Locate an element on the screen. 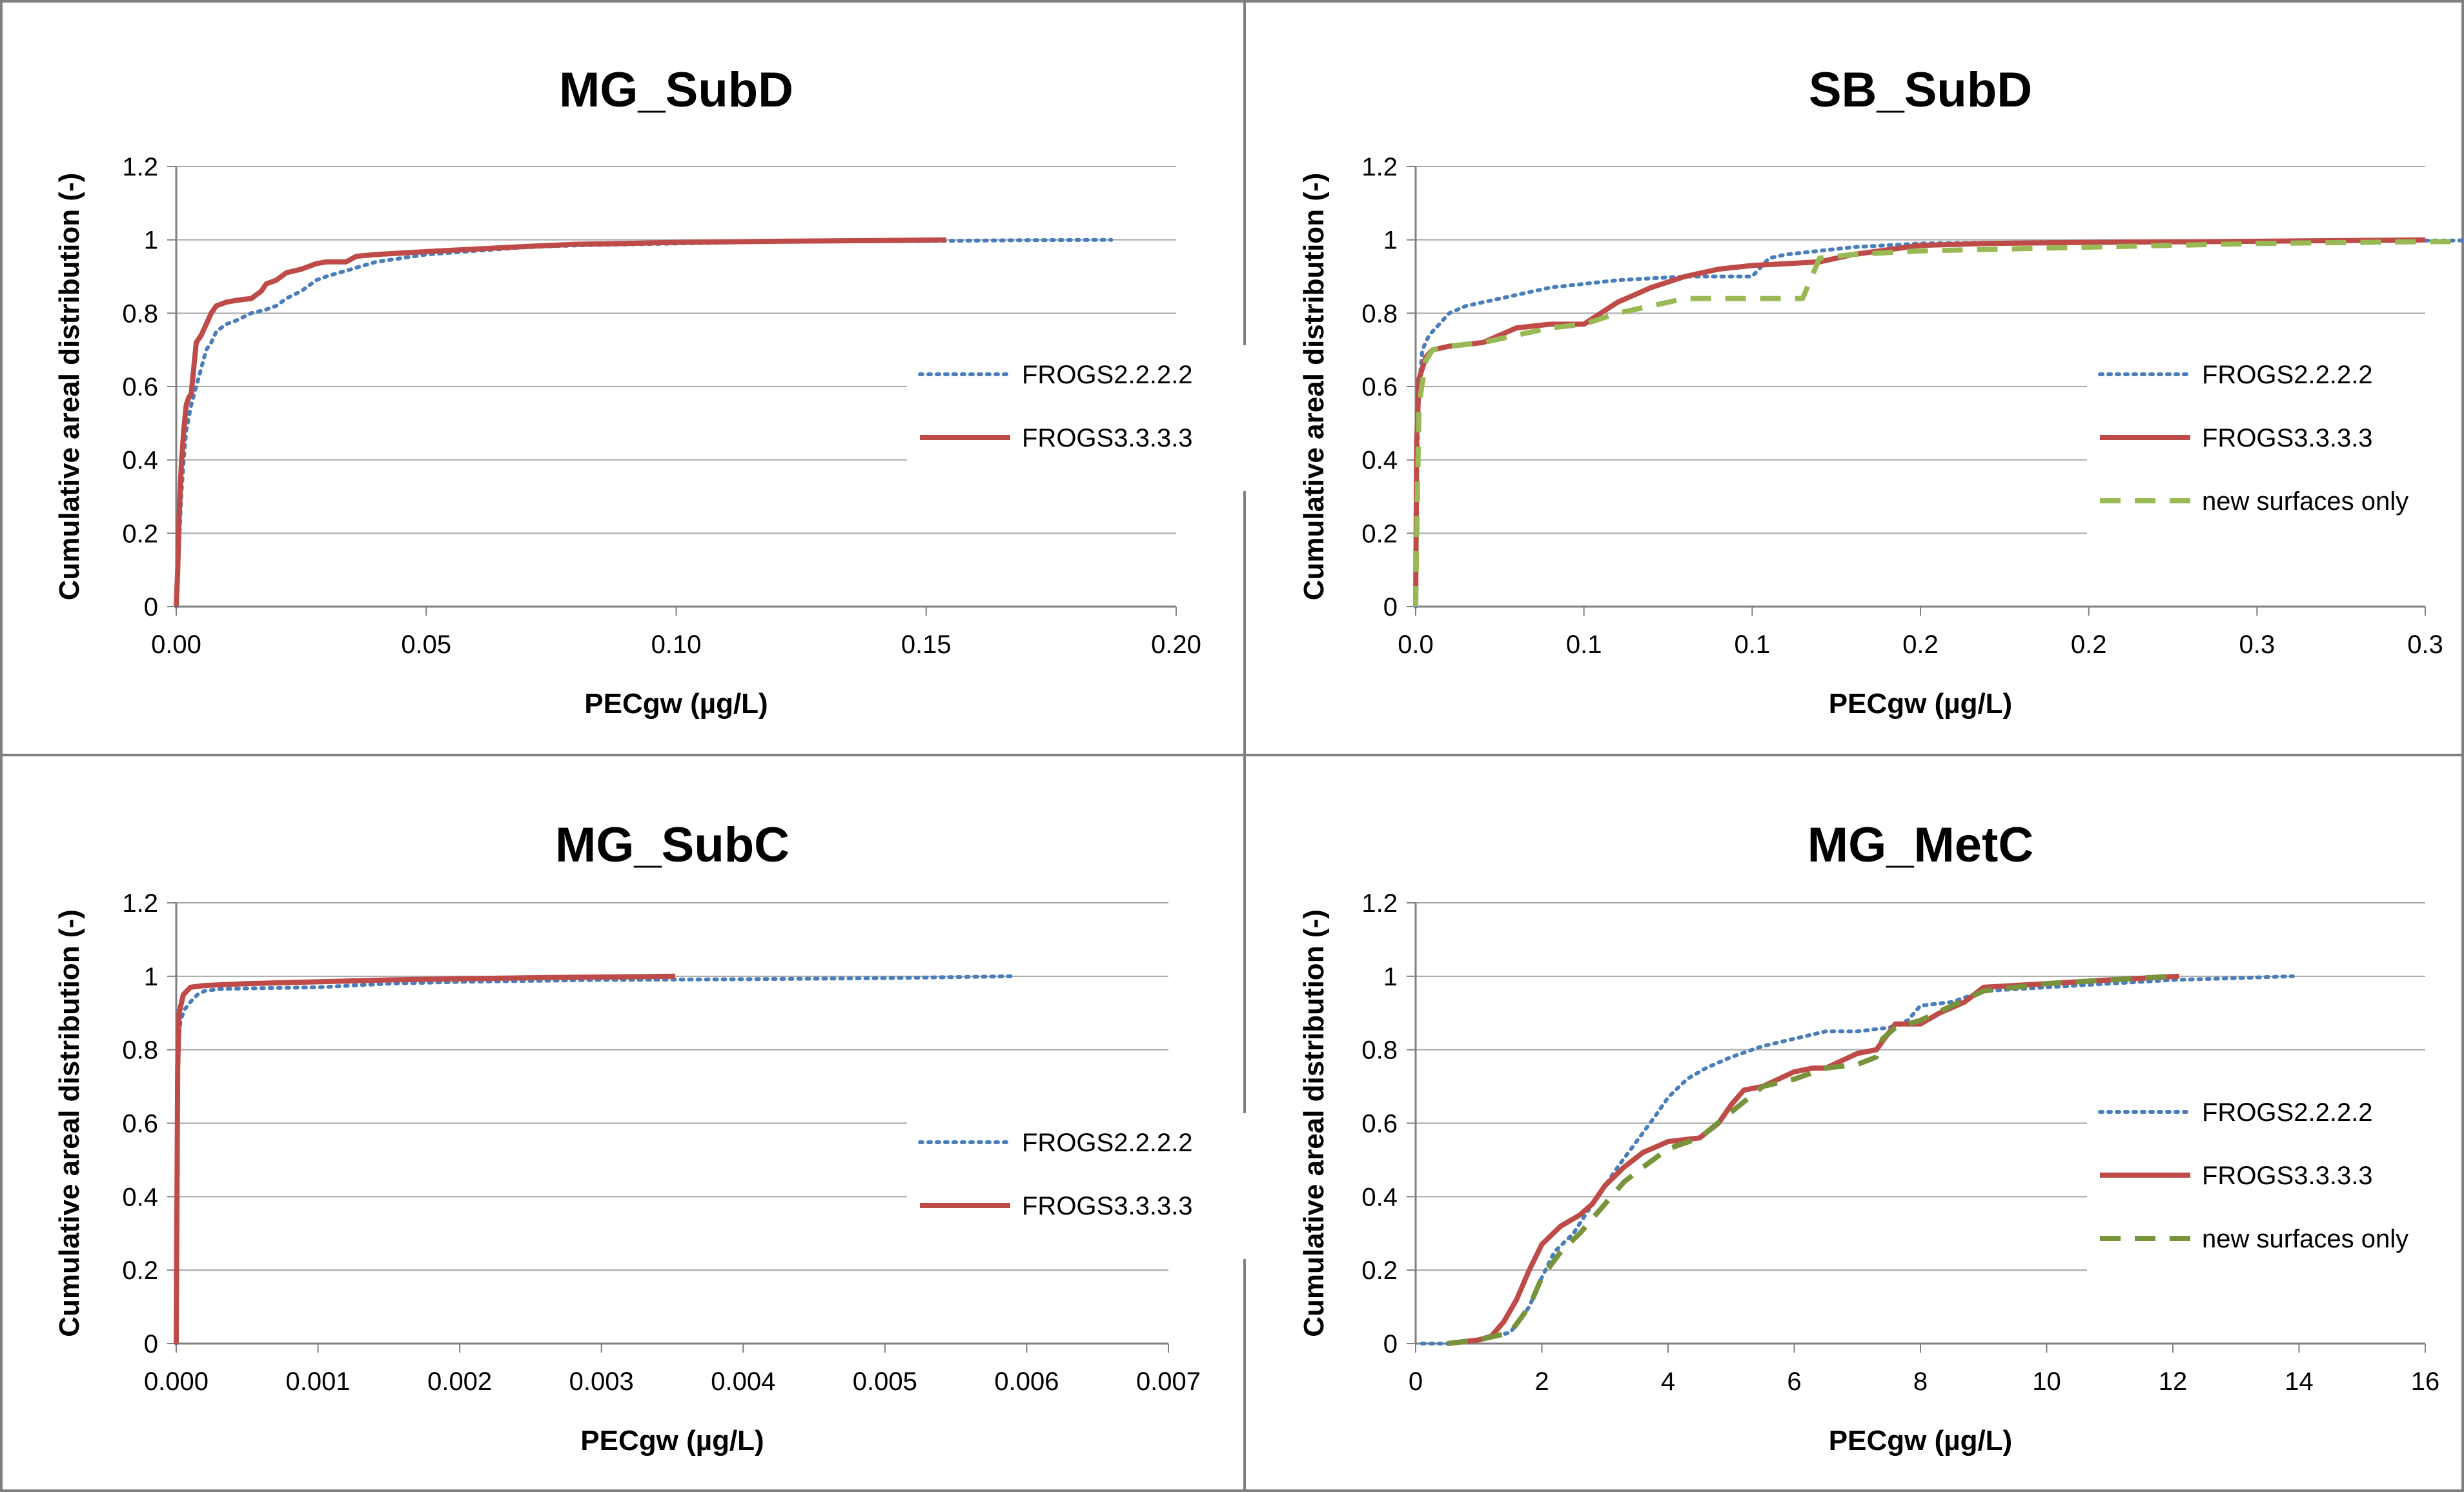 This screenshot has height=1492, width=2464. x-tick-label: 8 is located at coordinates (1920, 1381).